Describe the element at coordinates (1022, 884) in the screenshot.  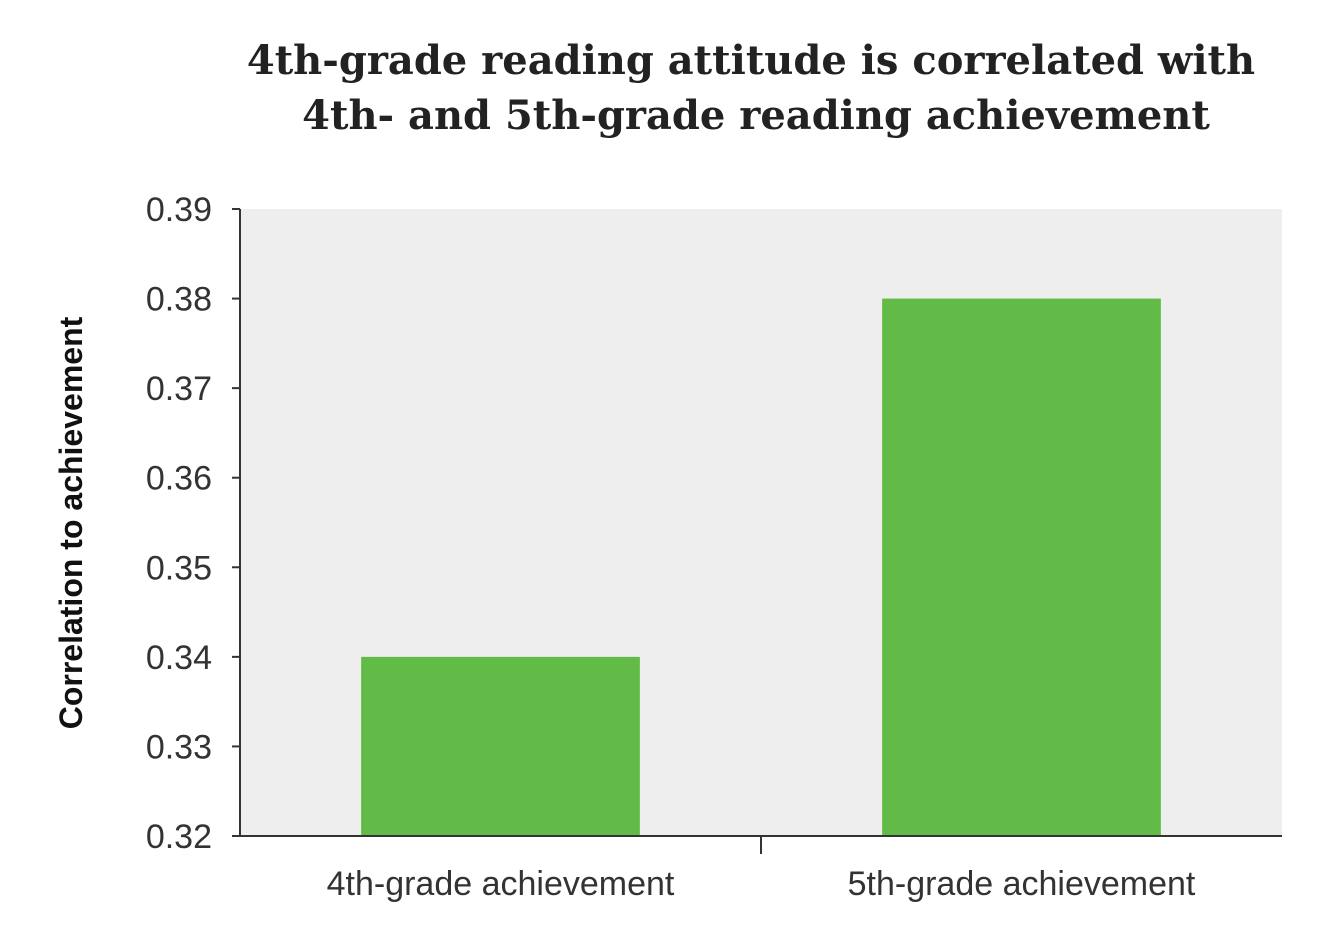
I see `x-category-label: 5th-grade achievement` at that location.